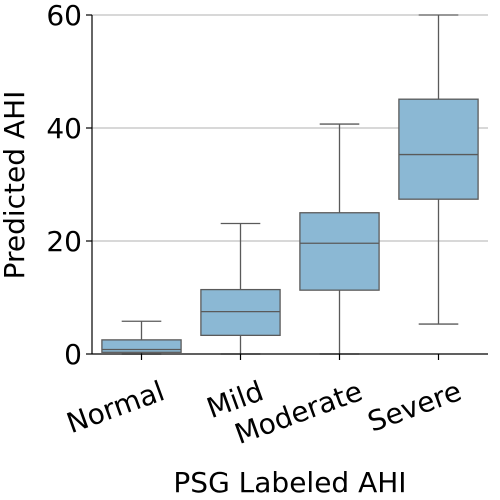 The width and height of the screenshot is (500, 500). Describe the element at coordinates (414, 406) in the screenshot. I see `x-tick-label-severe: Severe` at that location.